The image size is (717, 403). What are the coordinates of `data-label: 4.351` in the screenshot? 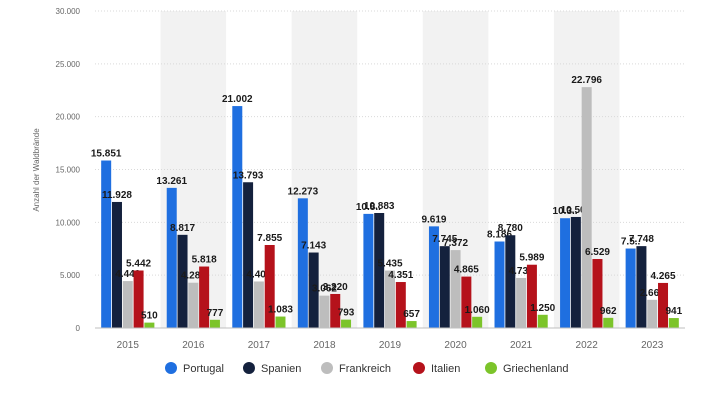 It's located at (400, 275).